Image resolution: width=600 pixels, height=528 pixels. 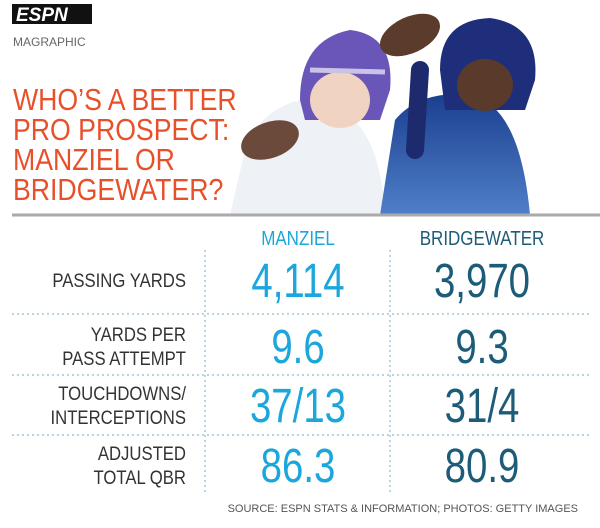 I want to click on title-line: MANZIEL OR, so click(x=94, y=160).